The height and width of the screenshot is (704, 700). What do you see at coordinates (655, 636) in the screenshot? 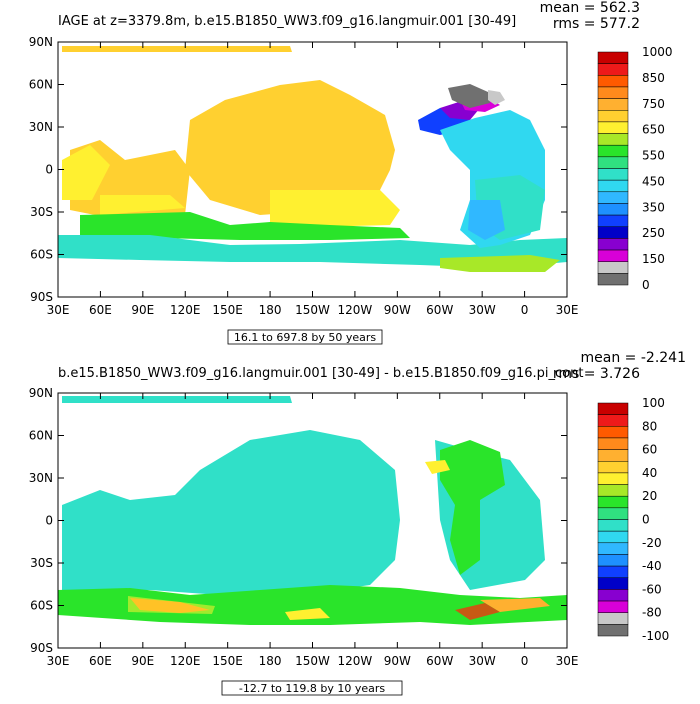
I see `colorbar-label: -100` at bounding box center [655, 636].